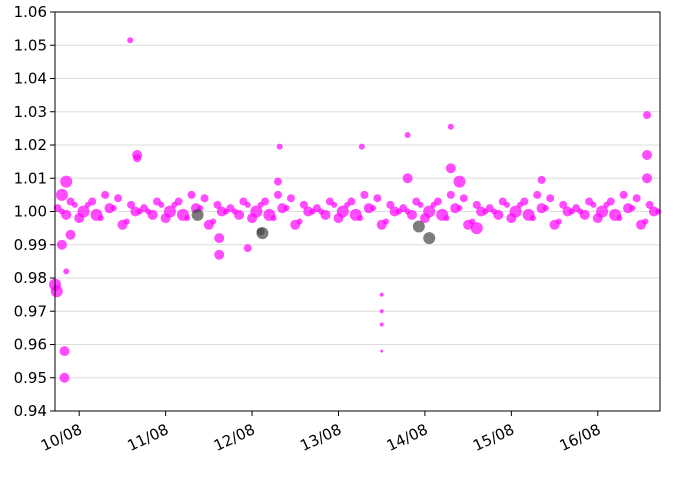 This screenshot has height=477, width=690. Describe the element at coordinates (234, 437) in the screenshot. I see `x-tick-label: 12/08` at that location.